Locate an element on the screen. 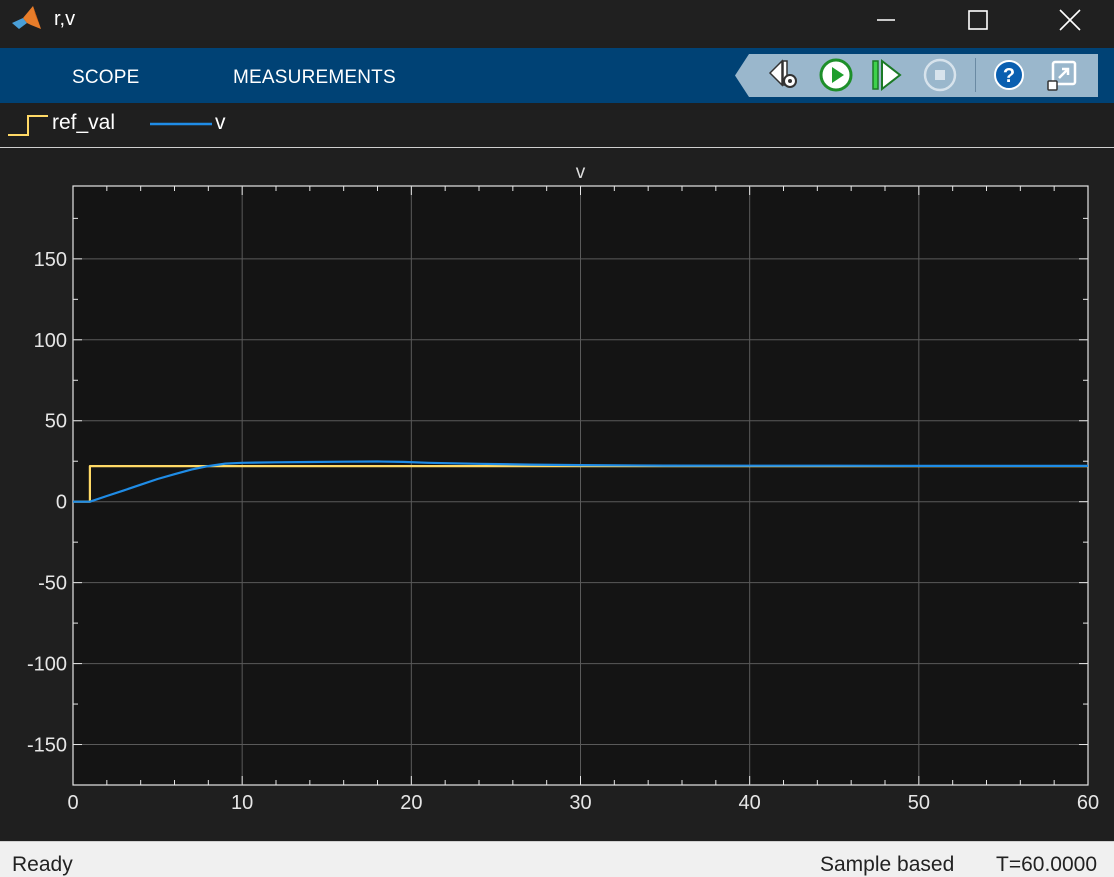 The height and width of the screenshot is (877, 1114). tab-scope: SCOPE is located at coordinates (106, 77).